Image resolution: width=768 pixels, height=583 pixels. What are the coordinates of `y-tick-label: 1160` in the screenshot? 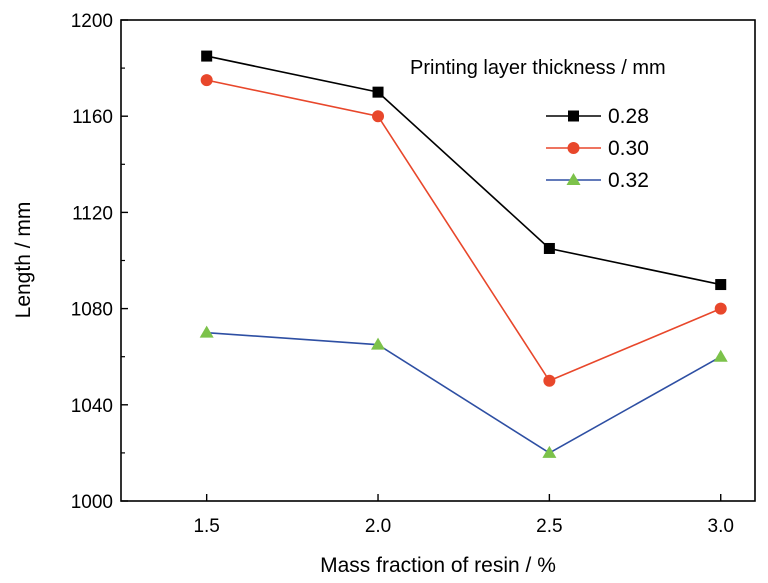 It's located at (92, 117).